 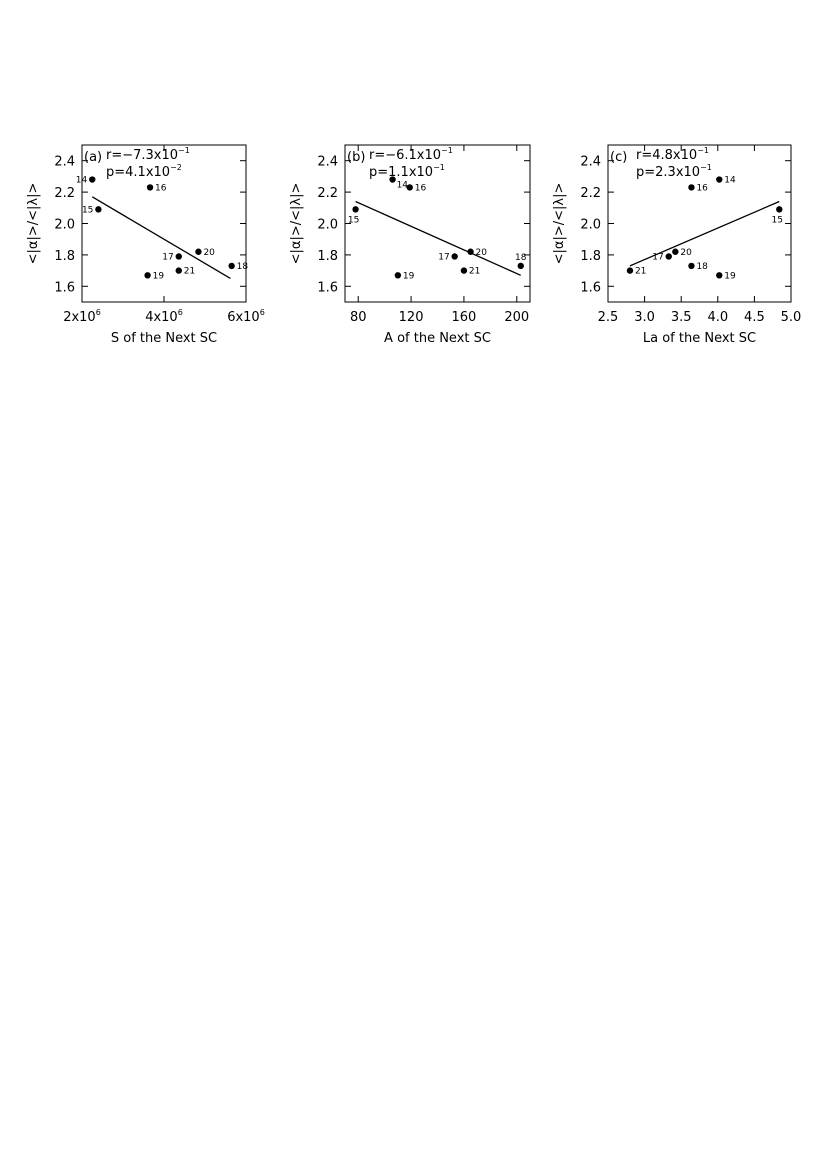 What do you see at coordinates (144, 171) in the screenshot?
I see `p-statistic: p=4.1x10−2` at bounding box center [144, 171].